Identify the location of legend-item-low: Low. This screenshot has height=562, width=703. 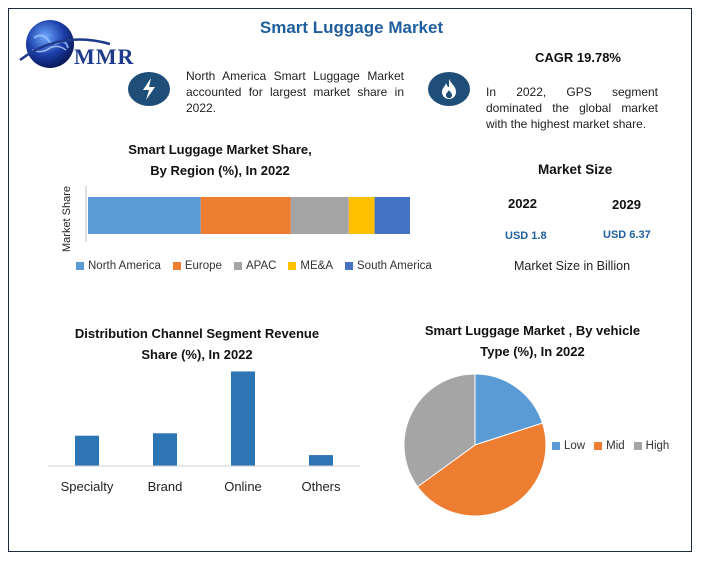
(568, 446).